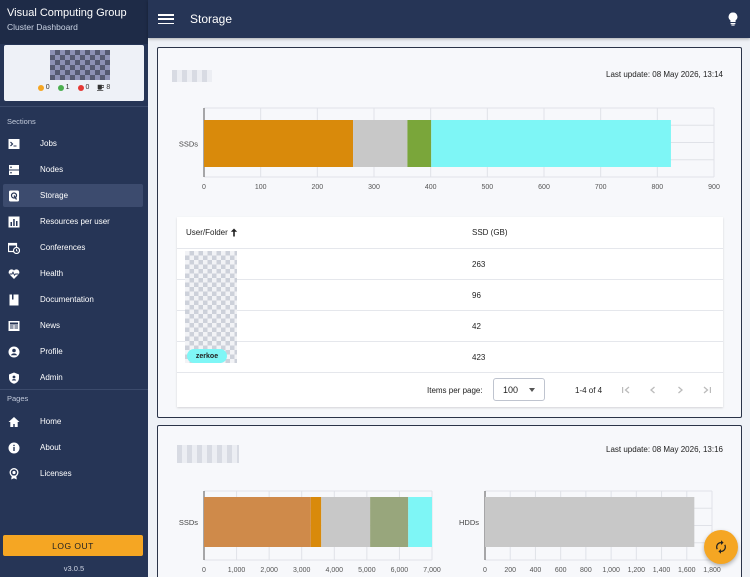 The width and height of the screenshot is (750, 577). I want to click on nav-item-home: Home, so click(73, 421).